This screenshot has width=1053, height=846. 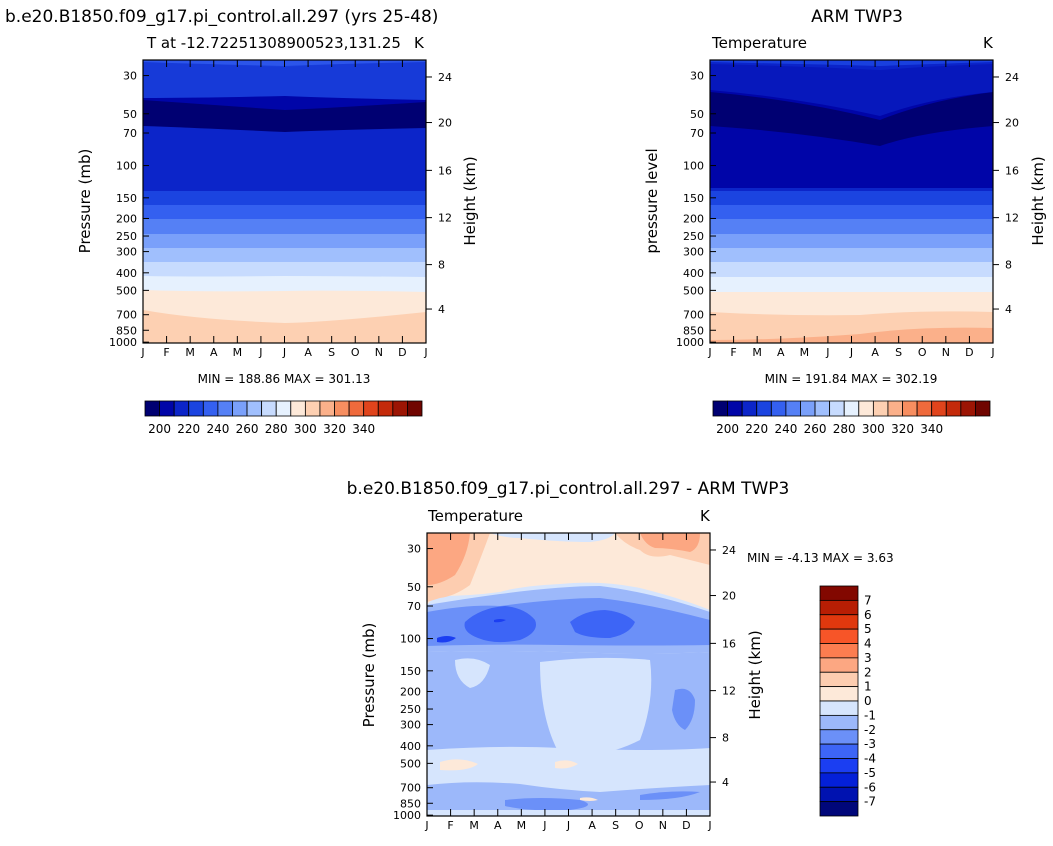 I want to click on panel-diff-y2label: Height (km), so click(x=755, y=674).